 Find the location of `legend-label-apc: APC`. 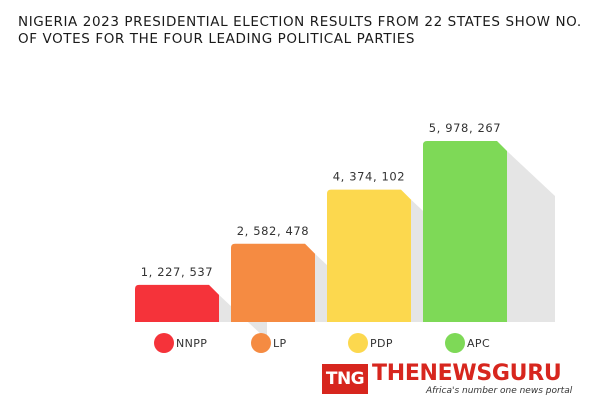

legend-label-apc: APC is located at coordinates (478, 343).